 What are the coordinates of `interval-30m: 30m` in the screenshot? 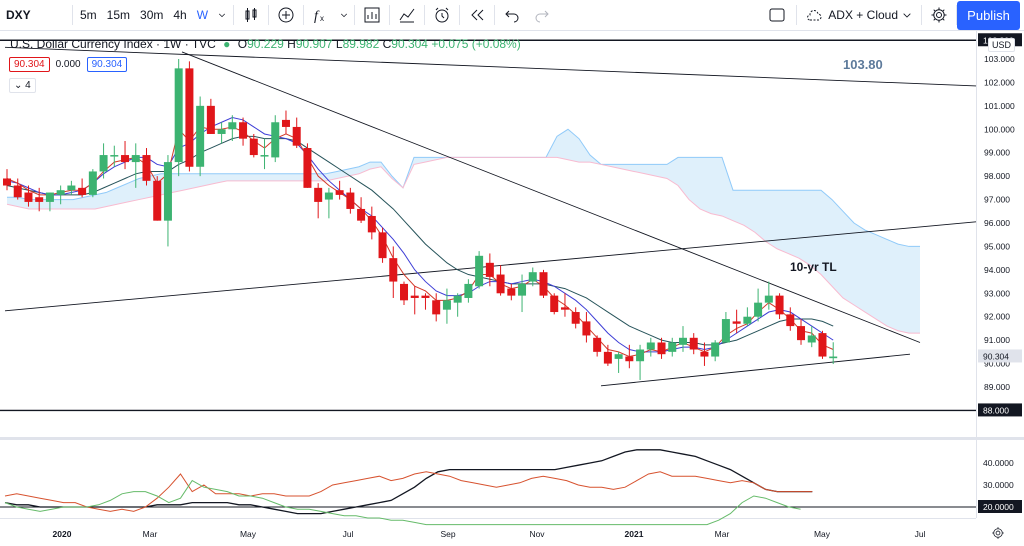 It's located at (152, 15).